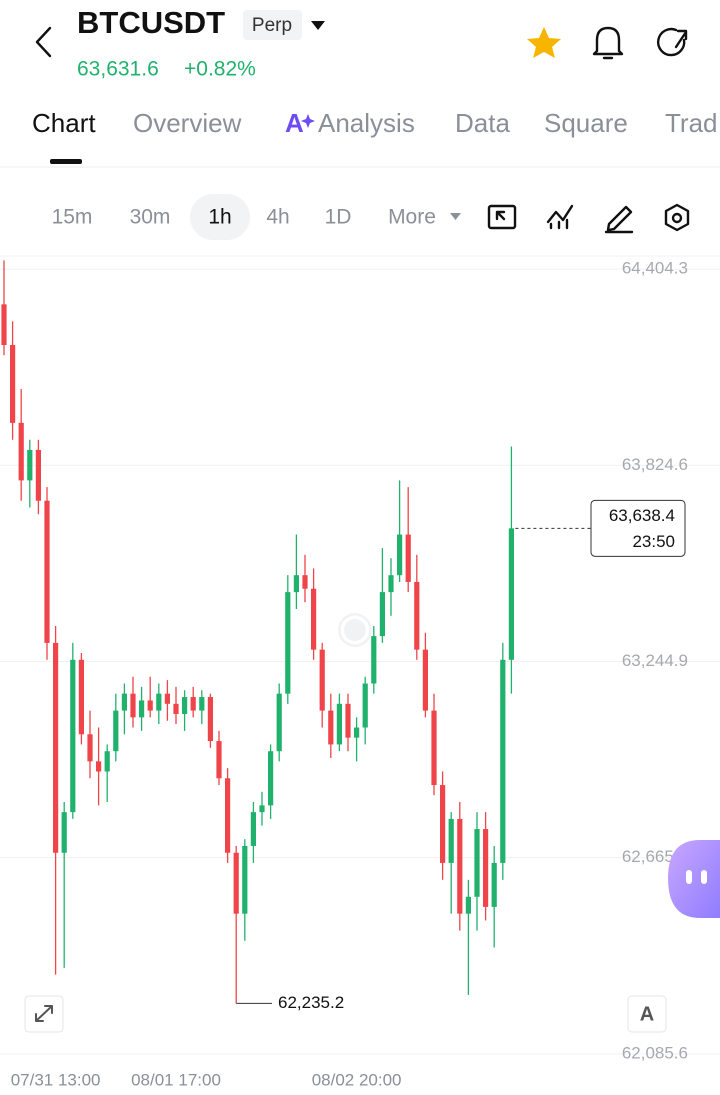  I want to click on favorite-star, so click(544, 42).